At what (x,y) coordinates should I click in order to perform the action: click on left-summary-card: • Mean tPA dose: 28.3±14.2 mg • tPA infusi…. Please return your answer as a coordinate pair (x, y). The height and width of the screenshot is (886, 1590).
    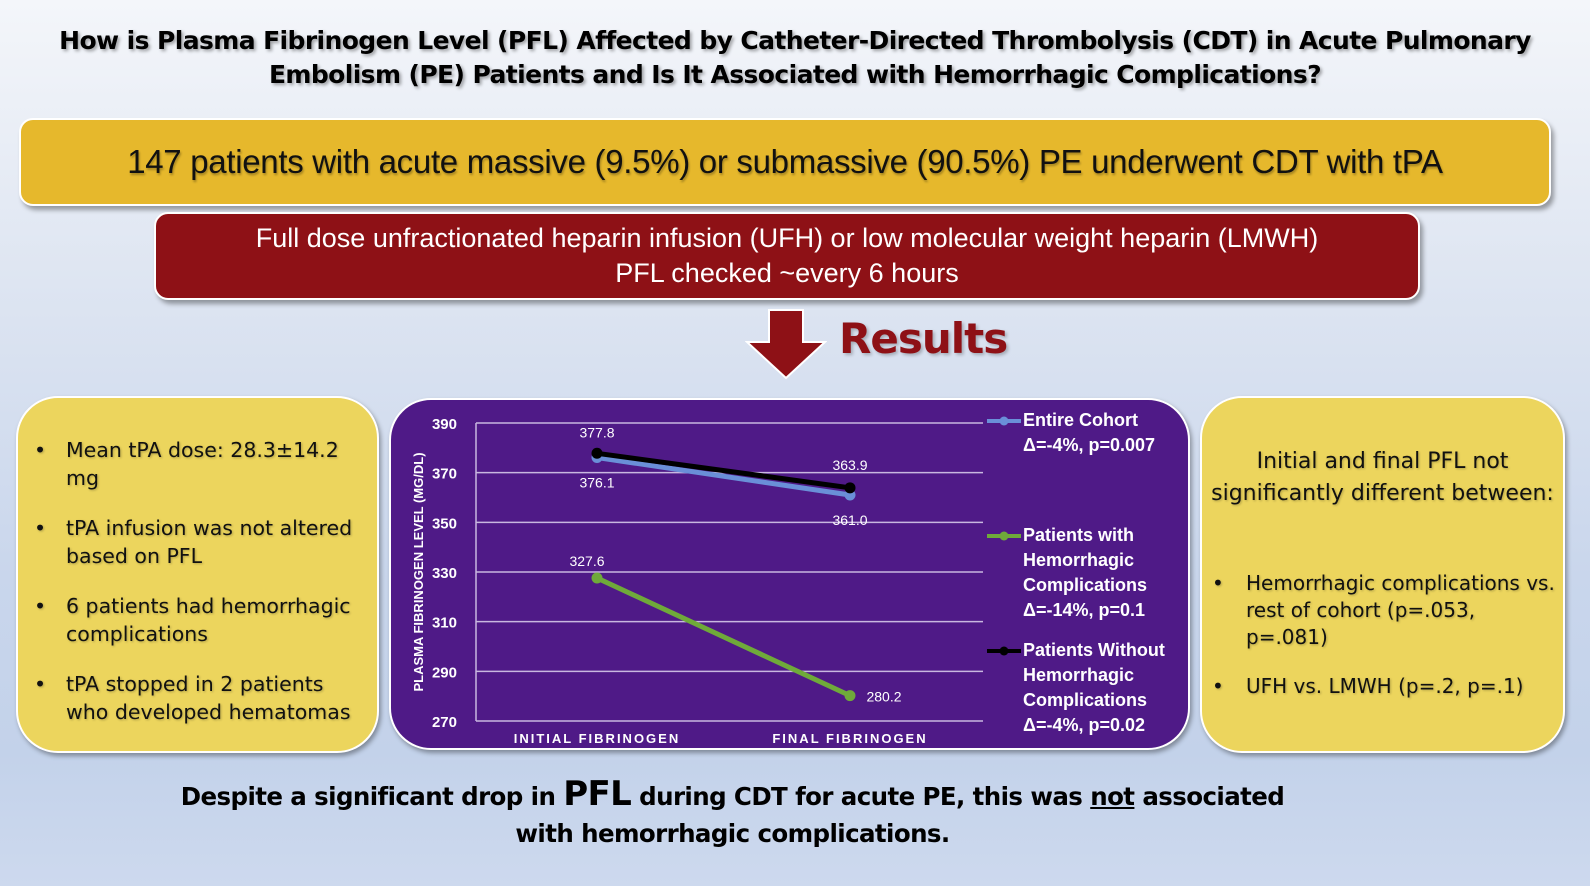
    Looking at the image, I should click on (197, 574).